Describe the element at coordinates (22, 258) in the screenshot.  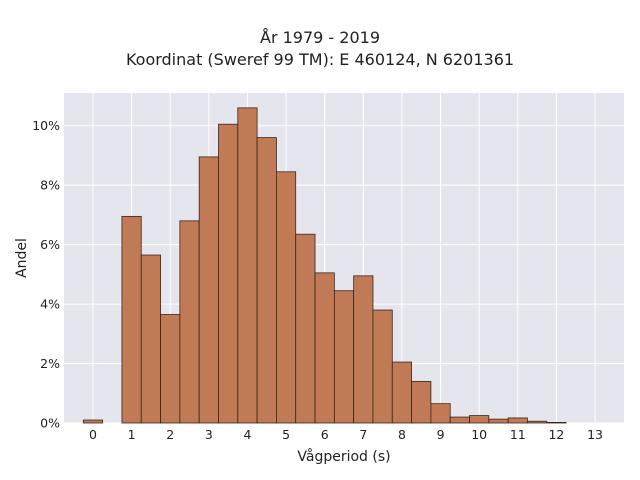
I see `y-axis-label: Andel` at that location.